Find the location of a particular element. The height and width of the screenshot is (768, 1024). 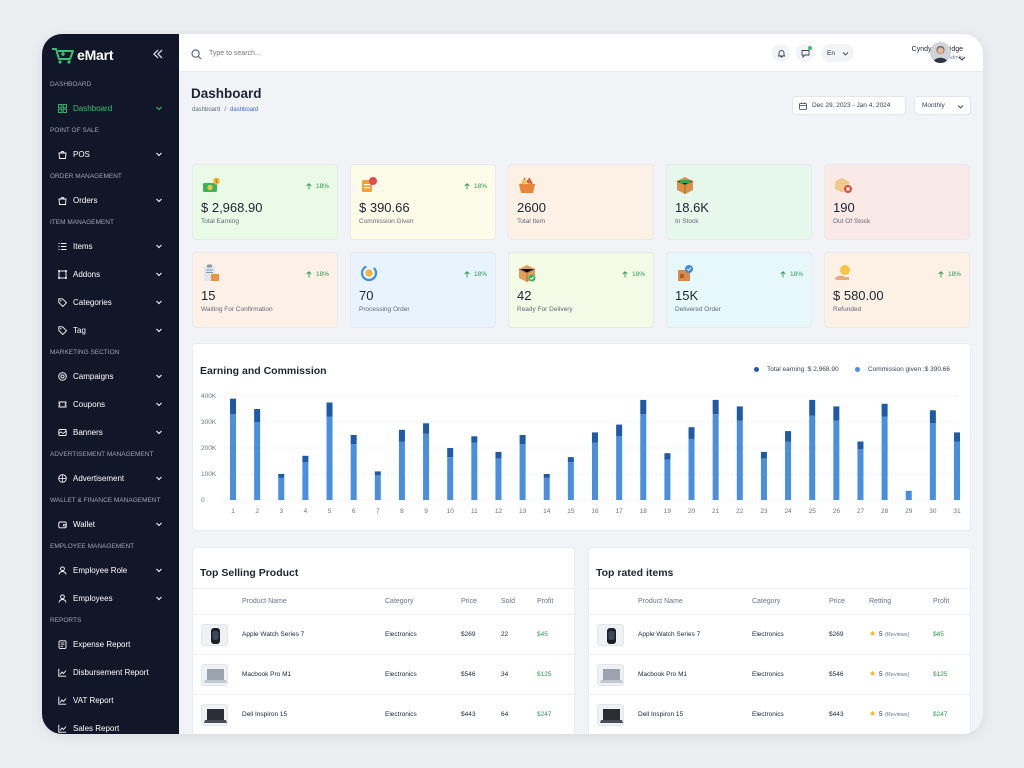

messages-button is located at coordinates (805, 53).